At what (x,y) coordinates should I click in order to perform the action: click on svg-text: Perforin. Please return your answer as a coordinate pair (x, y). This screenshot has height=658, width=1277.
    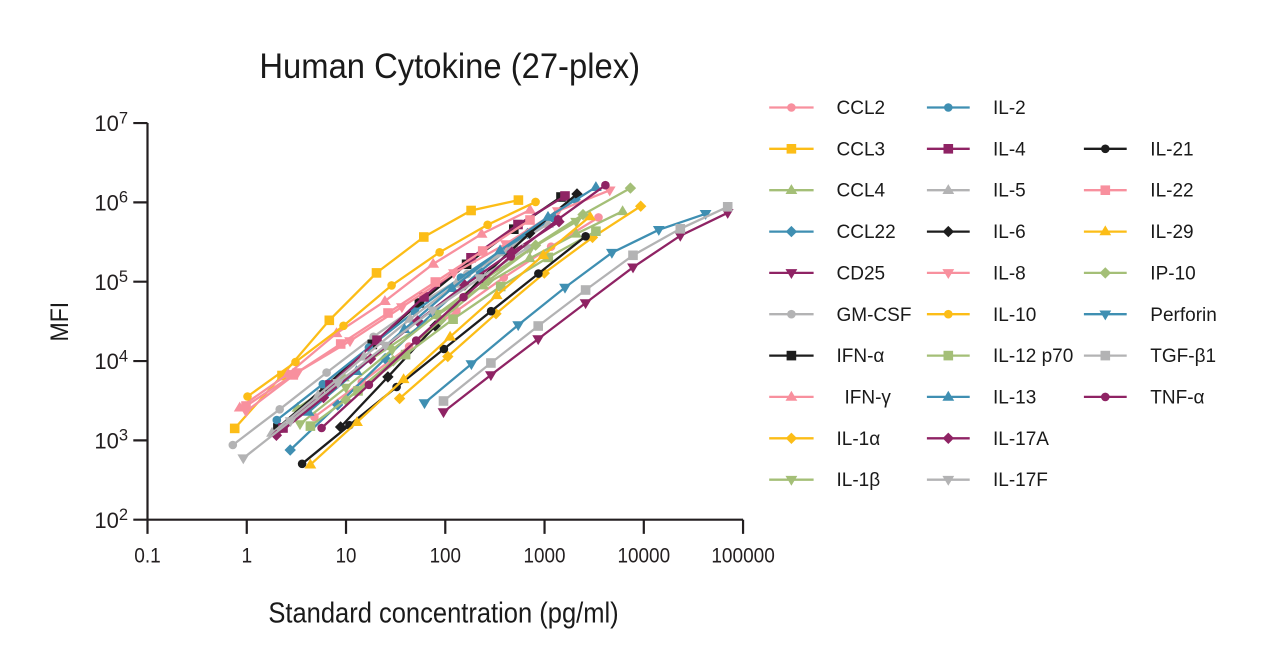
    Looking at the image, I should click on (1183, 315).